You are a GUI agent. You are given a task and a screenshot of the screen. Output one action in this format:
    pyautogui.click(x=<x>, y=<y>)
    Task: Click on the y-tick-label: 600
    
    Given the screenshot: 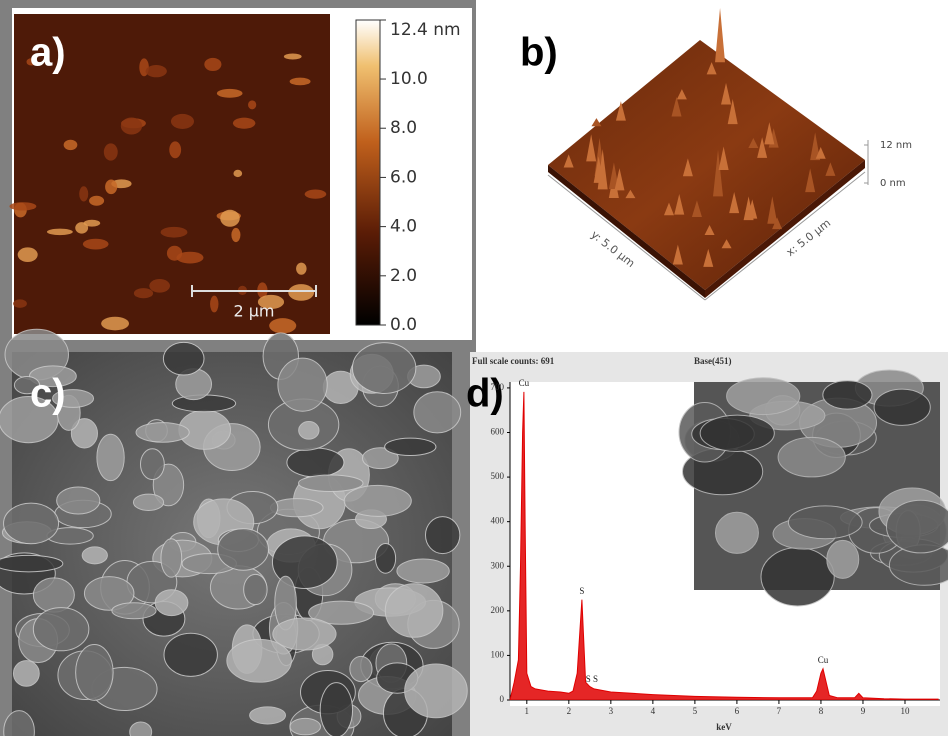 What is the action you would take?
    pyautogui.click(x=498, y=432)
    